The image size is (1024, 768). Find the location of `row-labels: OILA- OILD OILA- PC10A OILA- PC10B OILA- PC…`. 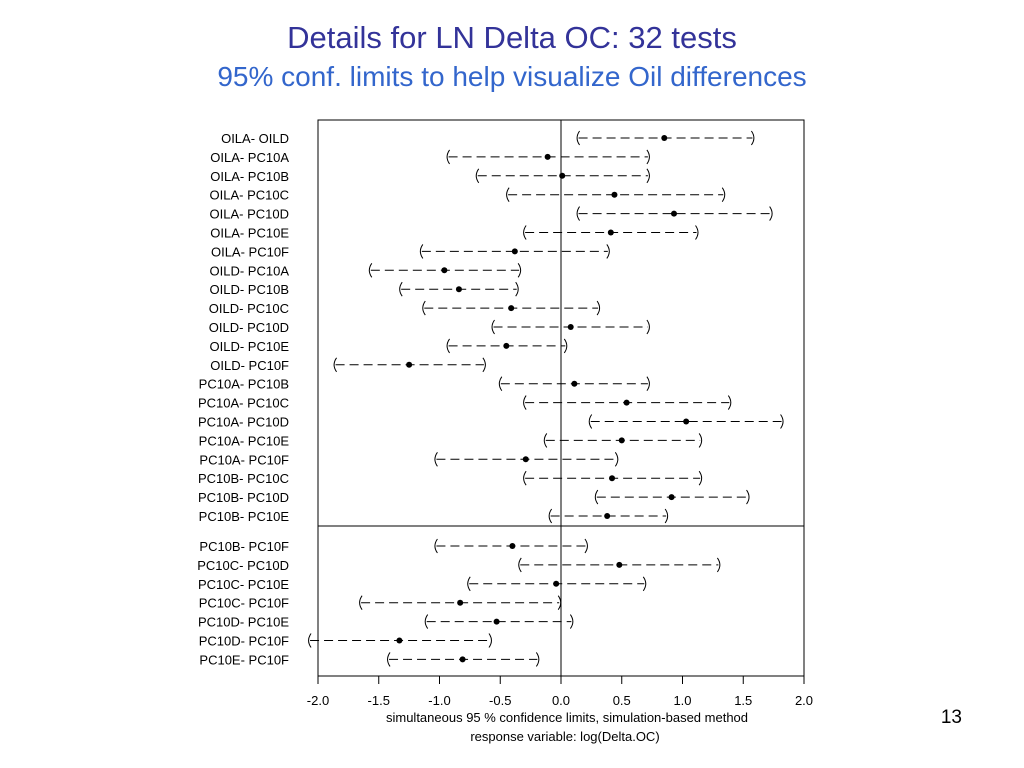

row-labels: OILA- OILD OILA- PC10A OILA- PC10B OILA- PC… is located at coordinates (243, 399).